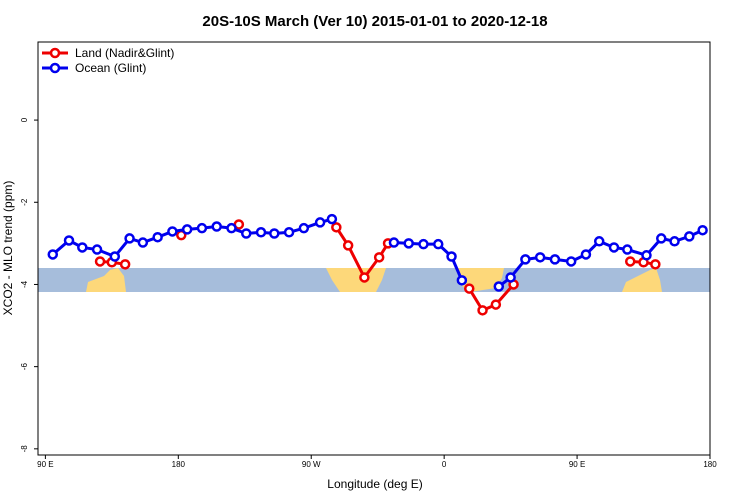 The height and width of the screenshot is (500, 750). I want to click on y-tick-label: -4, so click(24, 284).